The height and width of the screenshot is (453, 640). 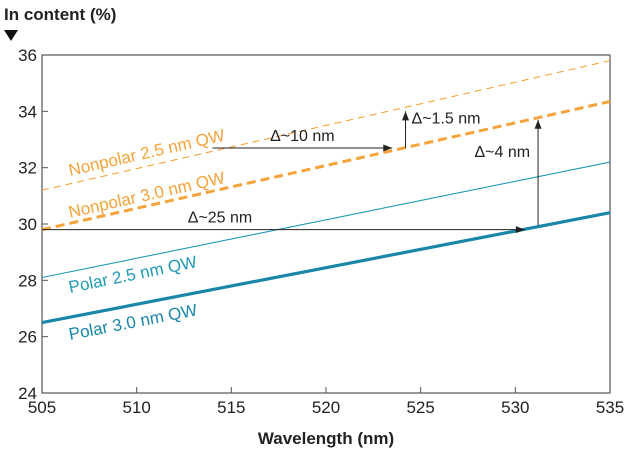 I want to click on x-axis-label: Wavelength (nm), so click(x=326, y=438).